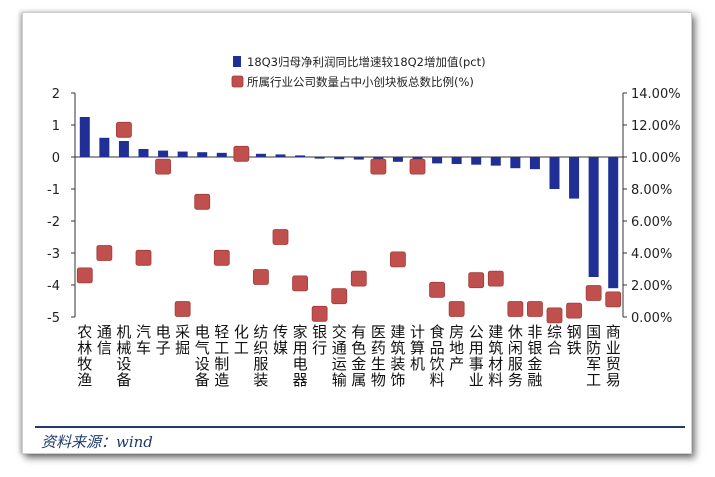  Describe the element at coordinates (554, 340) in the screenshot. I see `x-tick-label: 综合` at that location.